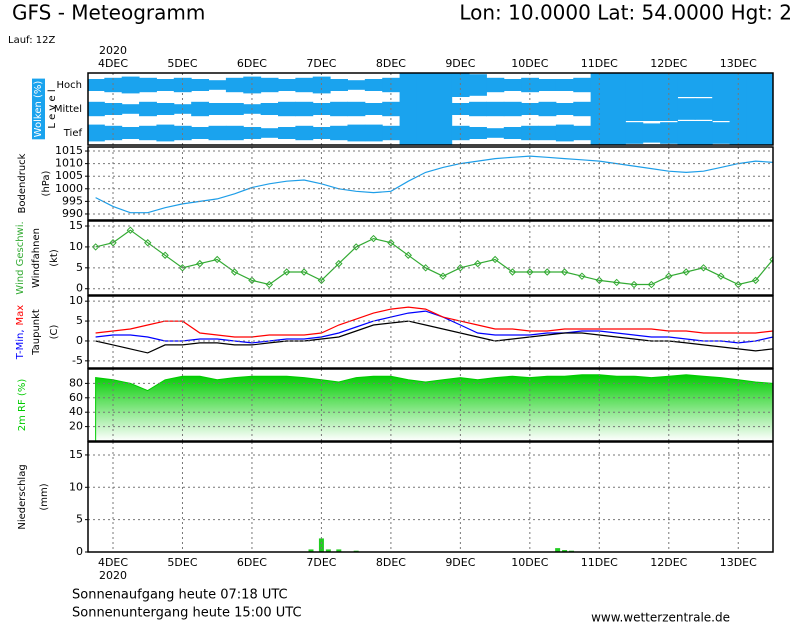  Describe the element at coordinates (529, 562) in the screenshot. I see `x-tick-label: 10DEC` at that location.